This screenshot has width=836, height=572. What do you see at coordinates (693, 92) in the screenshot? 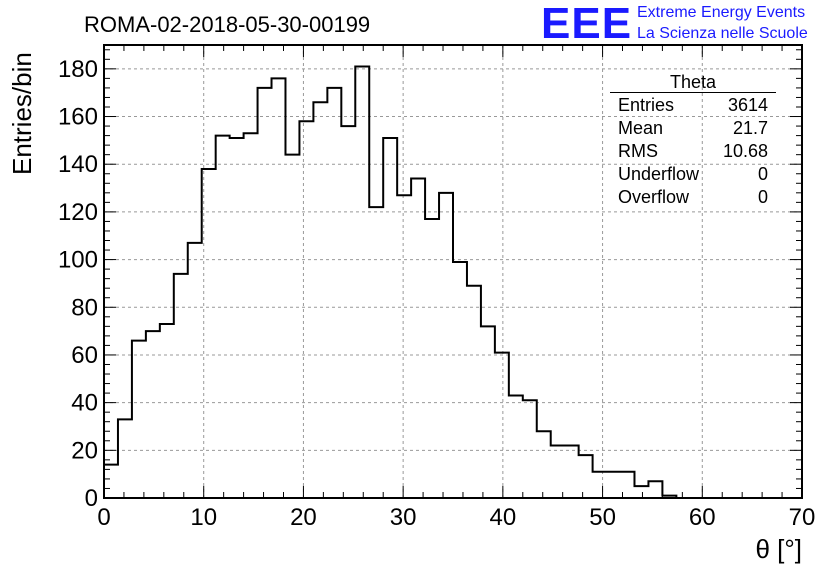
I see `stats-divider` at bounding box center [693, 92].